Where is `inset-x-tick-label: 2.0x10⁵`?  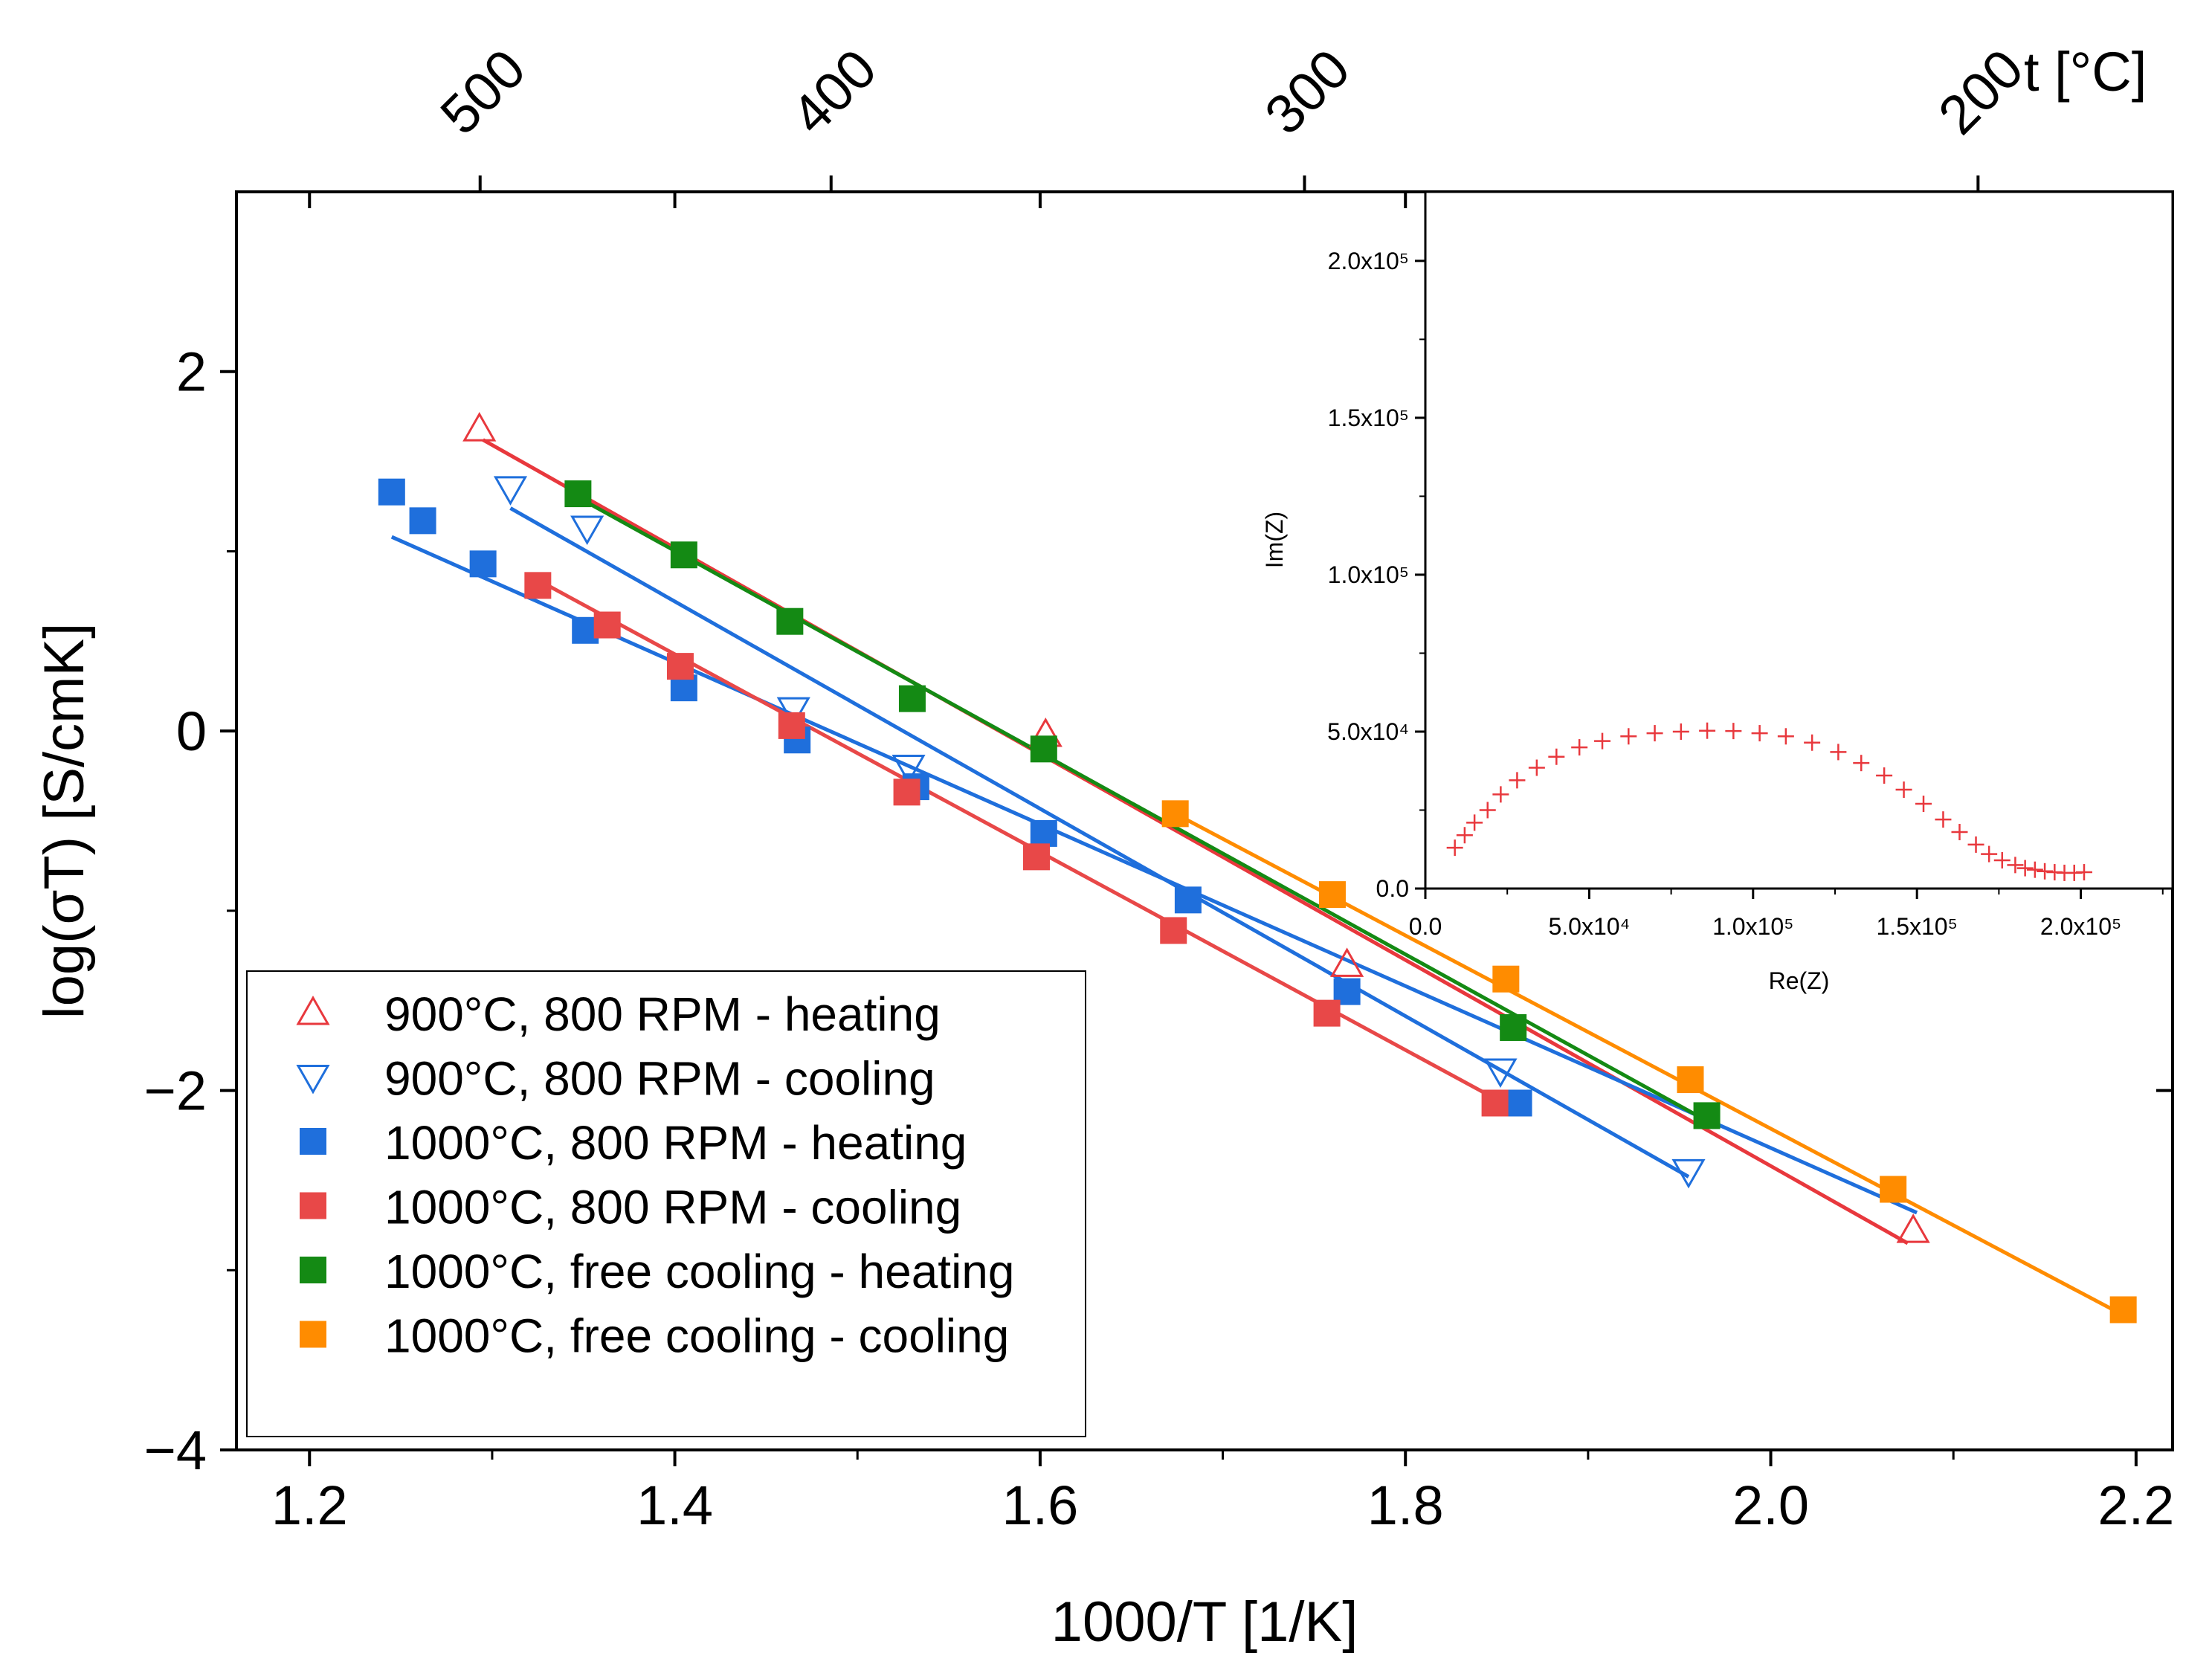
inset-x-tick-label: 2.0x10⁵ is located at coordinates (2080, 926).